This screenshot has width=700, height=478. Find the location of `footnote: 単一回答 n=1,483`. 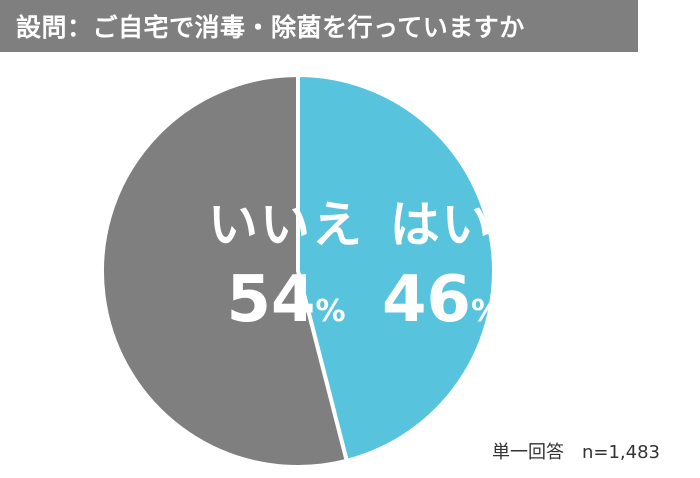

footnote: 単一回答 n=1,483 is located at coordinates (575, 452).